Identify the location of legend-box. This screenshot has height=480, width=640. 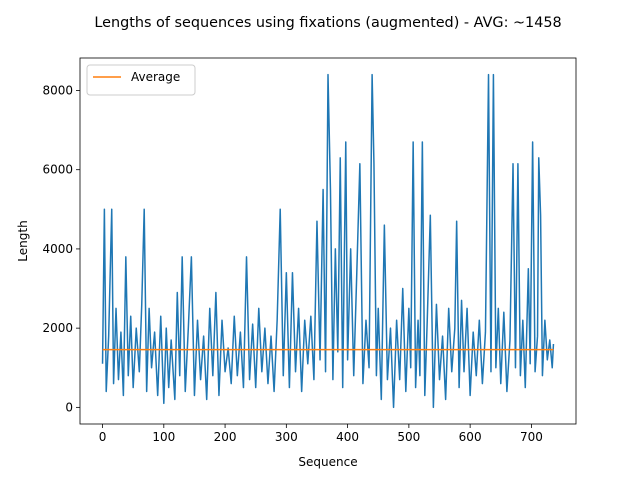
(141, 80).